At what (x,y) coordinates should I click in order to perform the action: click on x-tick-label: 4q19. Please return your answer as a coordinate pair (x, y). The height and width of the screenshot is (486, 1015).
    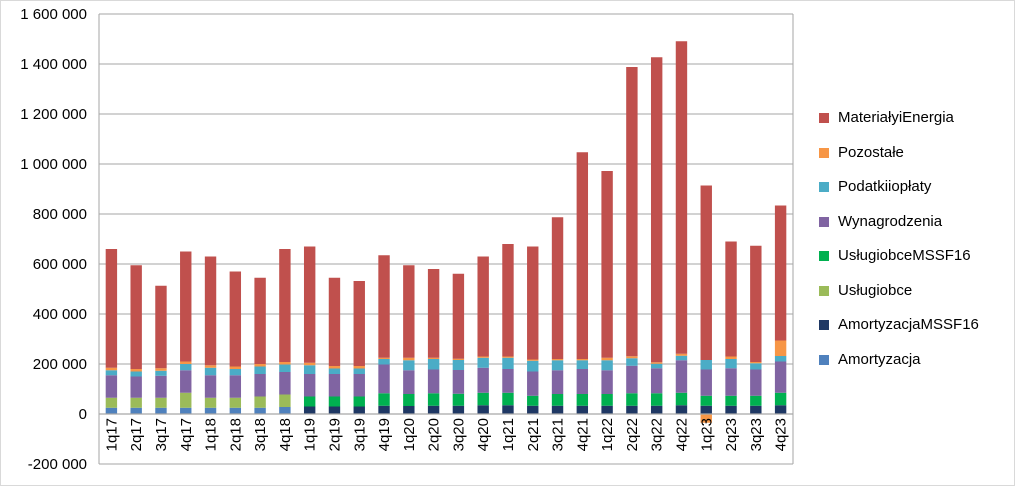
    Looking at the image, I should click on (384, 434).